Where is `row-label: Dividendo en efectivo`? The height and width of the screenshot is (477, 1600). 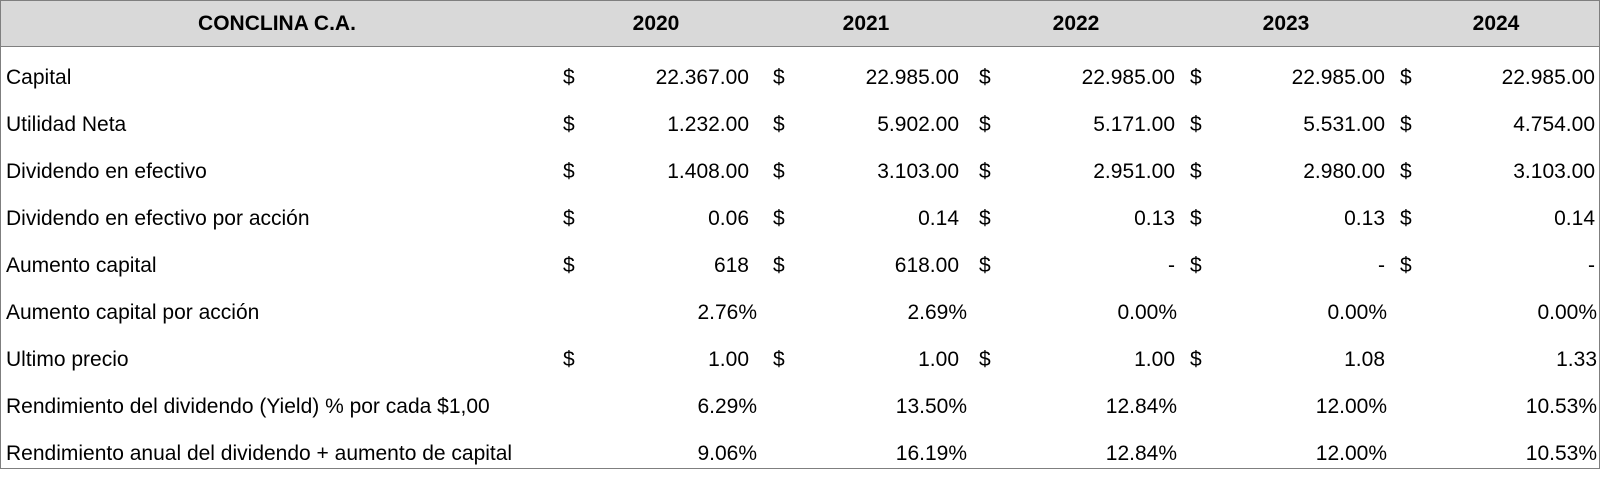 row-label: Dividendo en efectivo is located at coordinates (106, 171).